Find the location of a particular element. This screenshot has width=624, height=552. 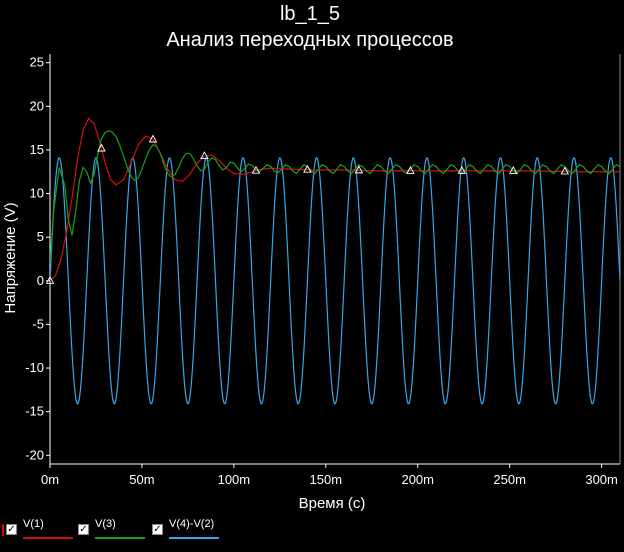

legend-label: V(4)-V(2) is located at coordinates (192, 524).